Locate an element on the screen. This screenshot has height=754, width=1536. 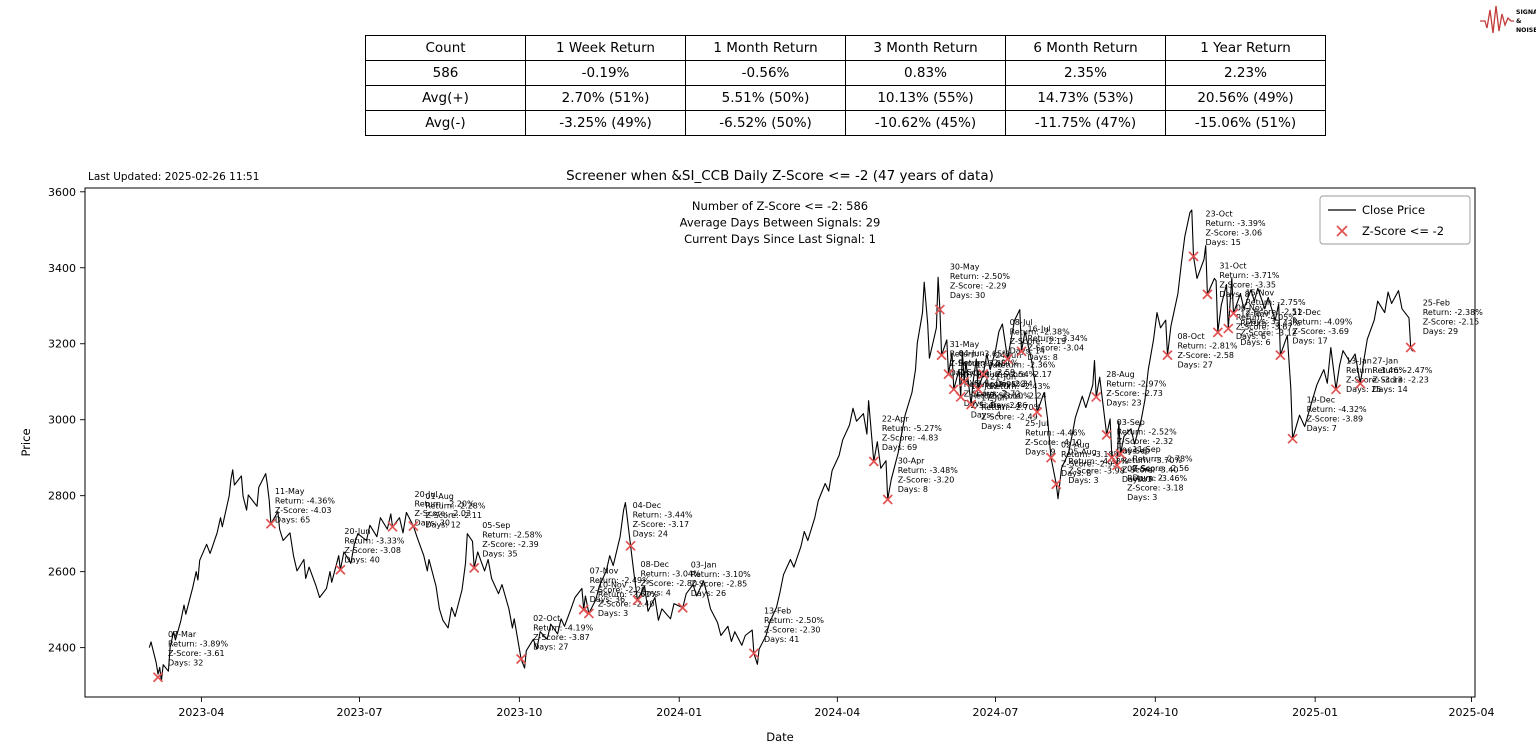
legend-box is located at coordinates (1395, 220).